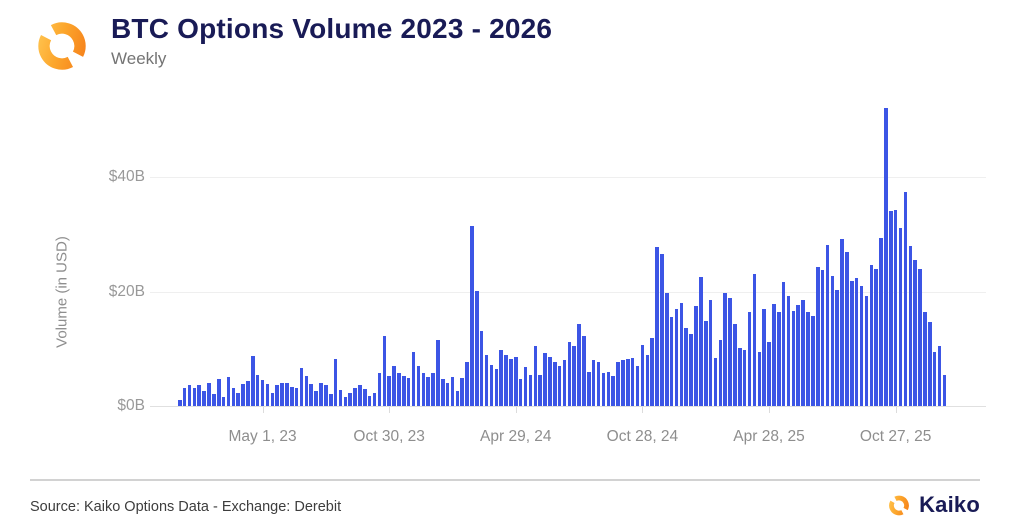 The image size is (1010, 530). I want to click on header-text: BTC Options Volume 2023 - 2026 Weekly, so click(332, 41).